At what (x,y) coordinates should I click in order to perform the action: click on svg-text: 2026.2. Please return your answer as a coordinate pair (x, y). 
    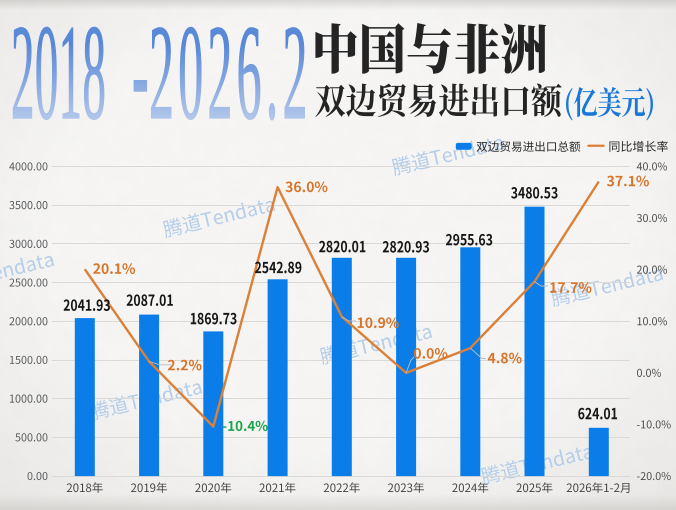
    Looking at the image, I should click on (230, 74).